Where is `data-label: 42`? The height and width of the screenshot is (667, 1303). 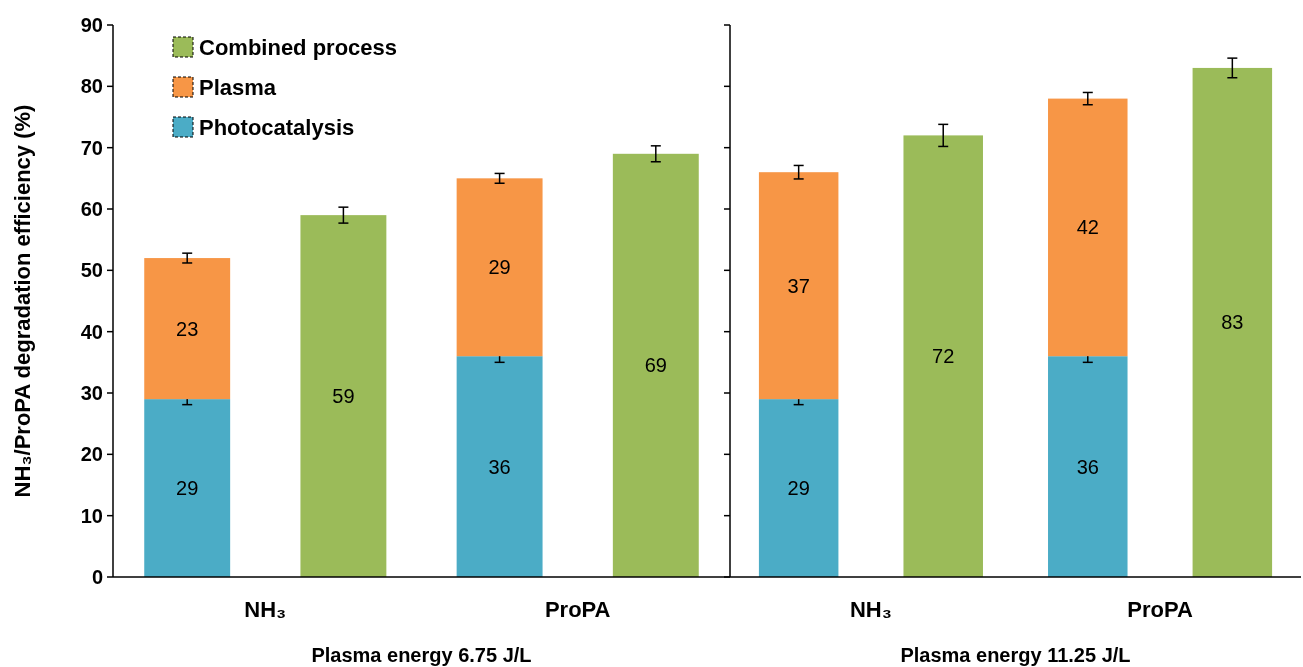
data-label: 42 is located at coordinates (1087, 227).